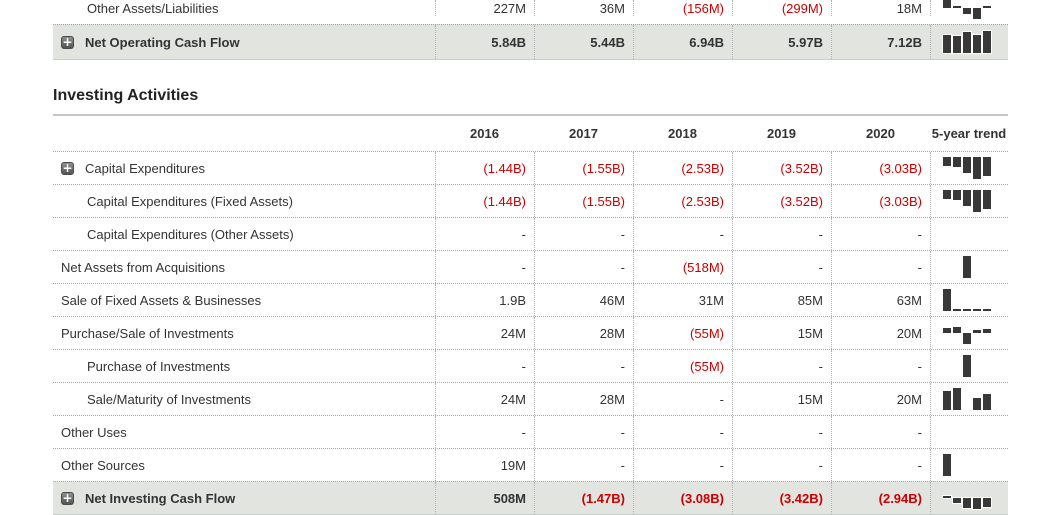 This screenshot has height=515, width=1048. What do you see at coordinates (126, 95) in the screenshot?
I see `section-heading: Investing Activities` at bounding box center [126, 95].